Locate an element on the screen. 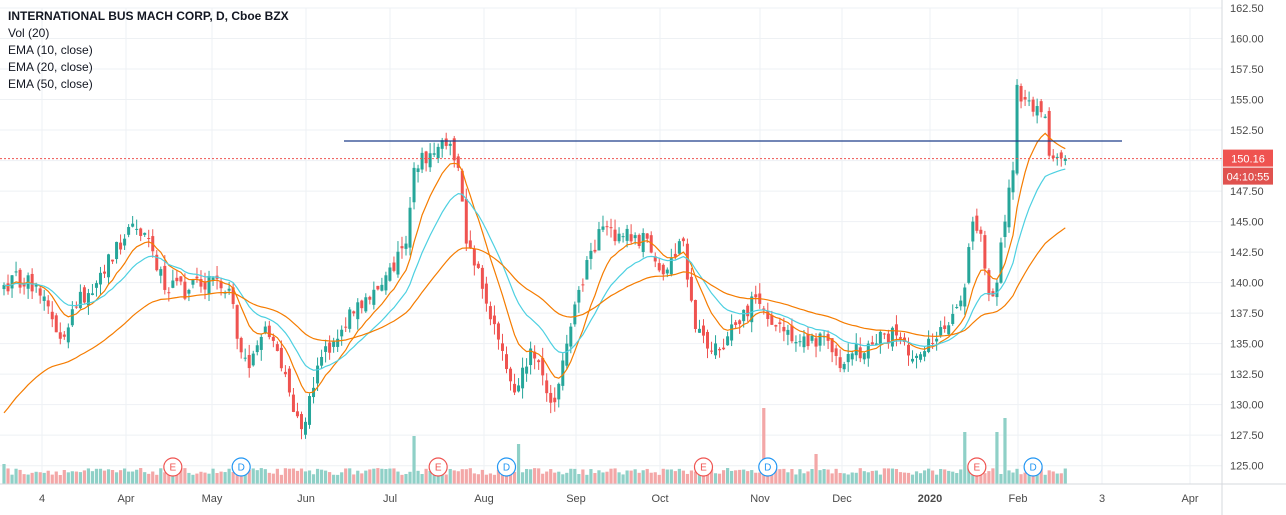  symbol-title: INTERNATIONAL BUS MACH CORP, D, Cboe BZX is located at coordinates (148, 16).